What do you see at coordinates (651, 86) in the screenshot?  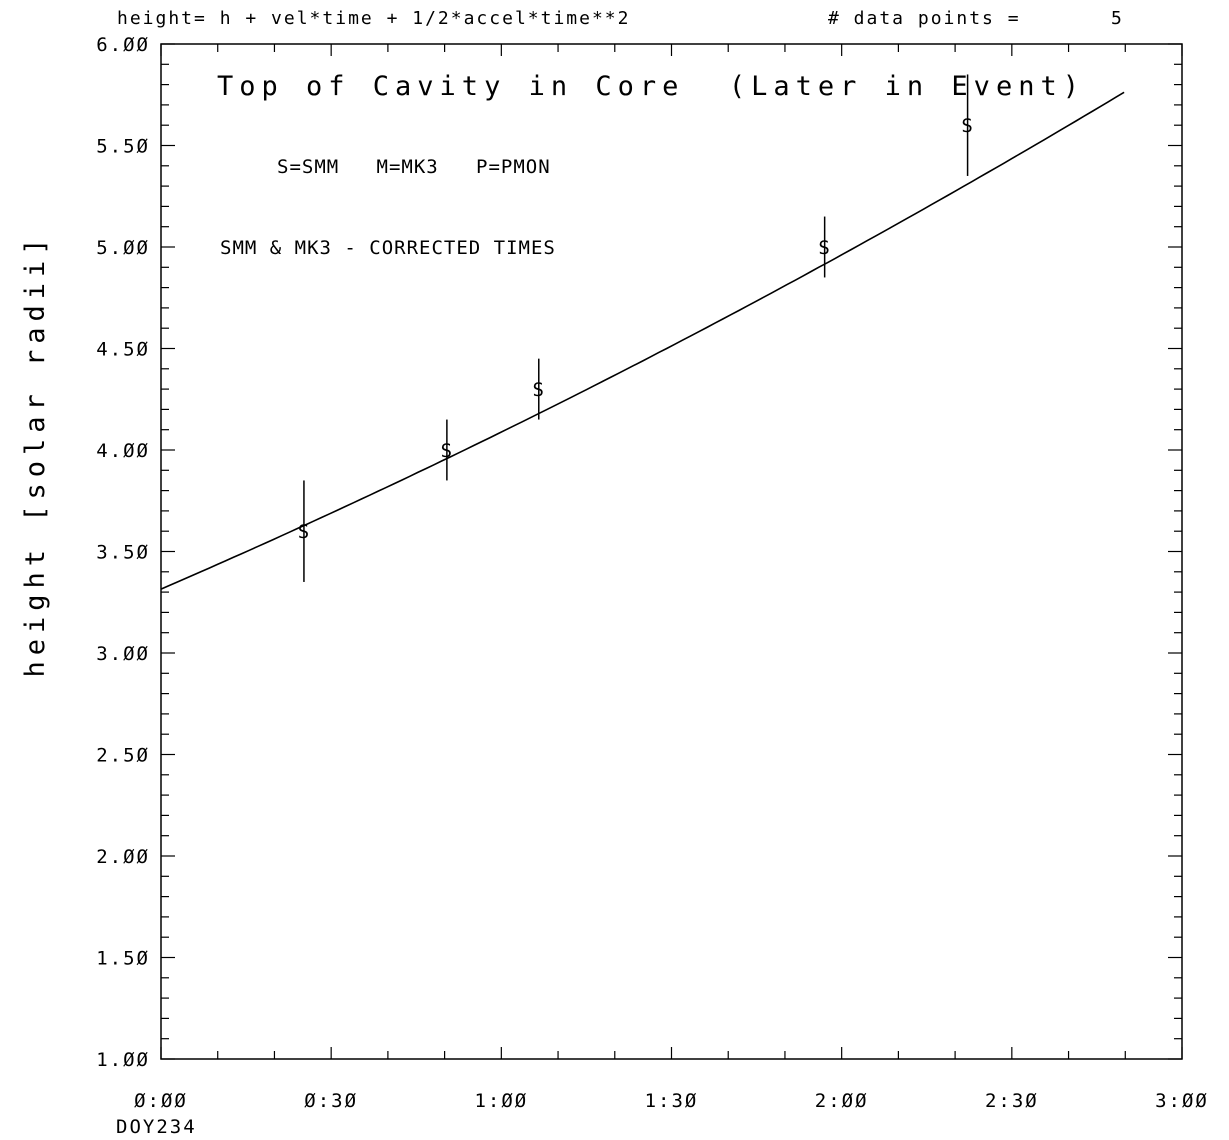 I see `chart-title: Top of Cavity in Core (Later in Event)` at bounding box center [651, 86].